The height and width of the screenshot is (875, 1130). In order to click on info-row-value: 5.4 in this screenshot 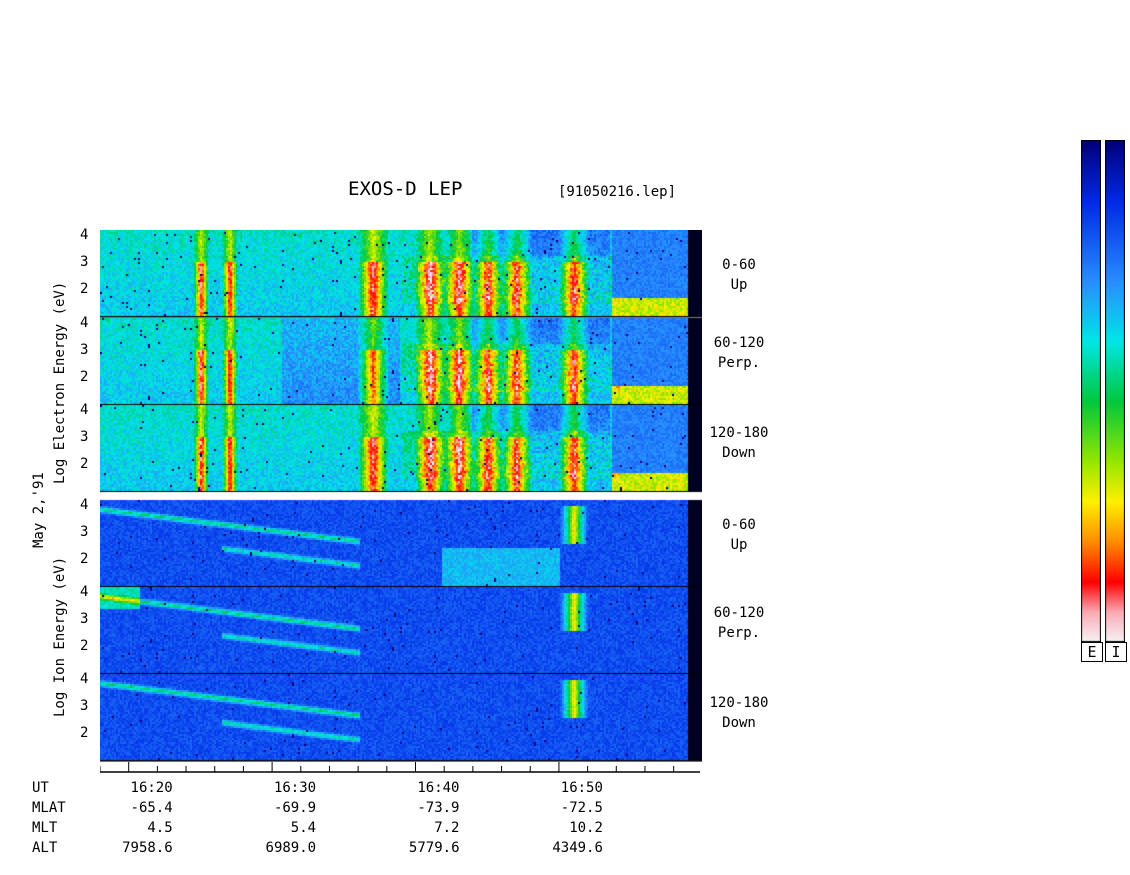, I will do `click(303, 828)`.